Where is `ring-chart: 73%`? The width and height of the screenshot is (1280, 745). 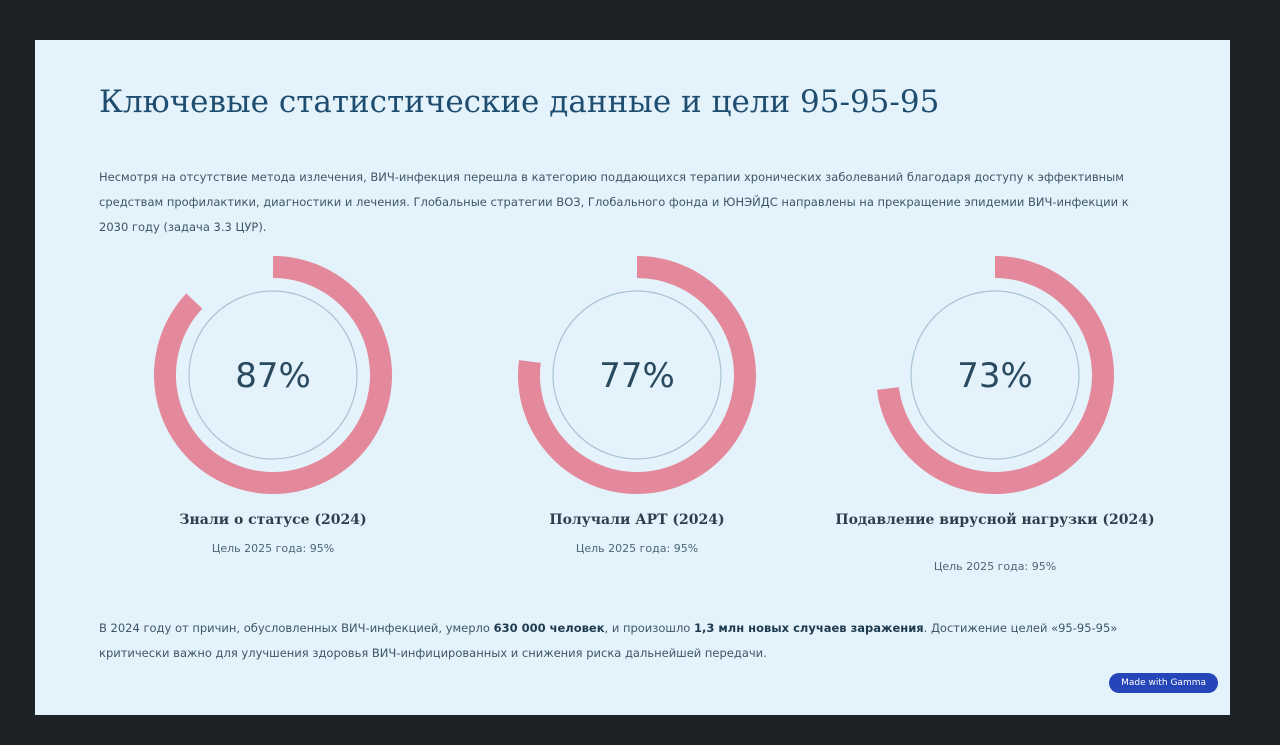 ring-chart: 73% is located at coordinates (995, 375).